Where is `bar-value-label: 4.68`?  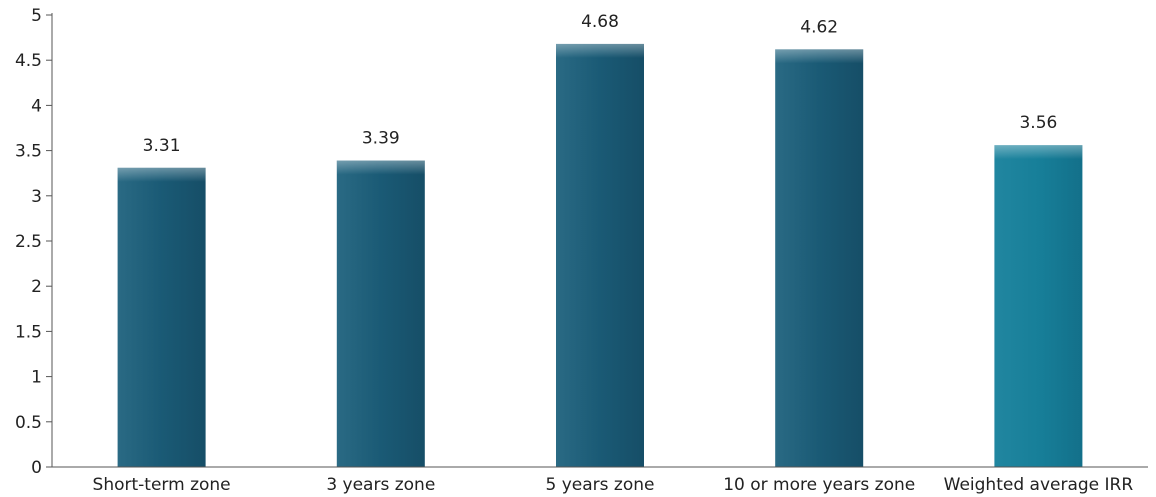
bar-value-label: 4.68 is located at coordinates (600, 22).